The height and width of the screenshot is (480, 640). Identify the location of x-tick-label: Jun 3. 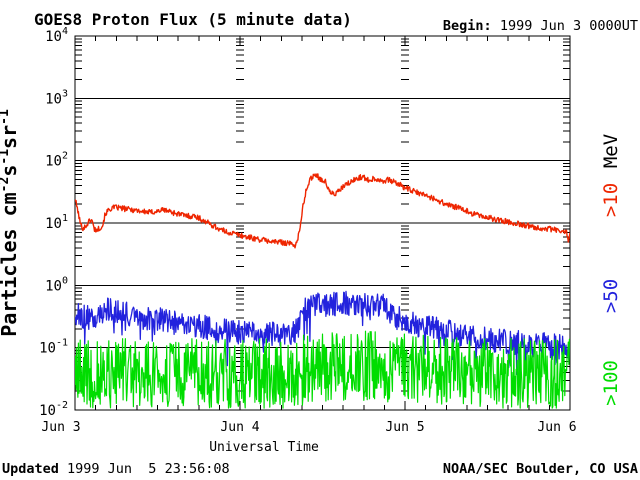
(60, 427).